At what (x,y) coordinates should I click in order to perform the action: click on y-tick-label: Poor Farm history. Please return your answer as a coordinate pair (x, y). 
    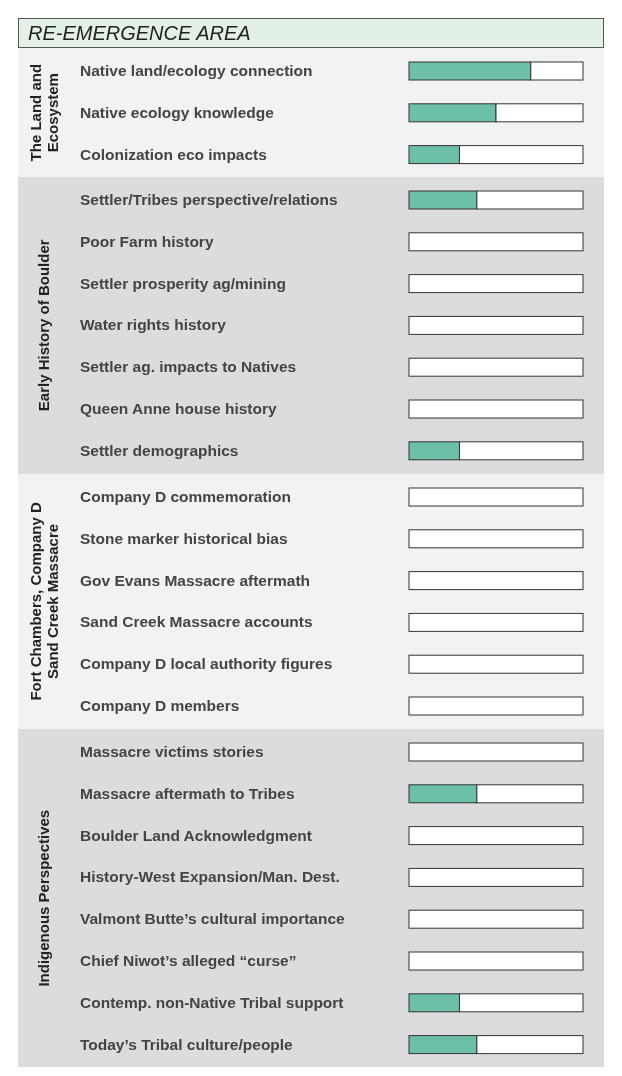
    Looking at the image, I should click on (147, 242).